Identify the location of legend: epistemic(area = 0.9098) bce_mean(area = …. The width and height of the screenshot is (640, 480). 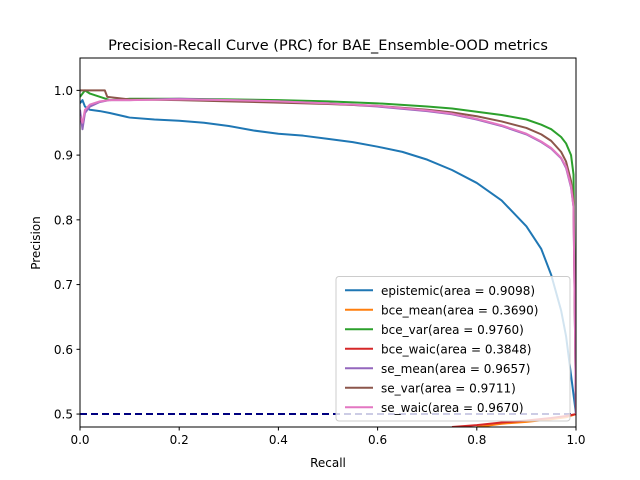
(453, 349).